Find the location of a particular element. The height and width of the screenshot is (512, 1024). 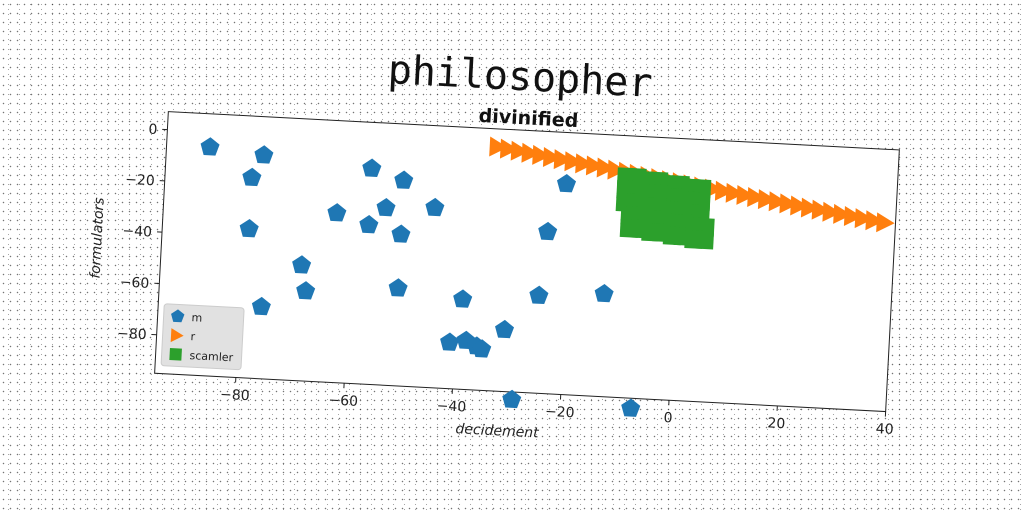

legend-label-m: m is located at coordinates (196, 318).